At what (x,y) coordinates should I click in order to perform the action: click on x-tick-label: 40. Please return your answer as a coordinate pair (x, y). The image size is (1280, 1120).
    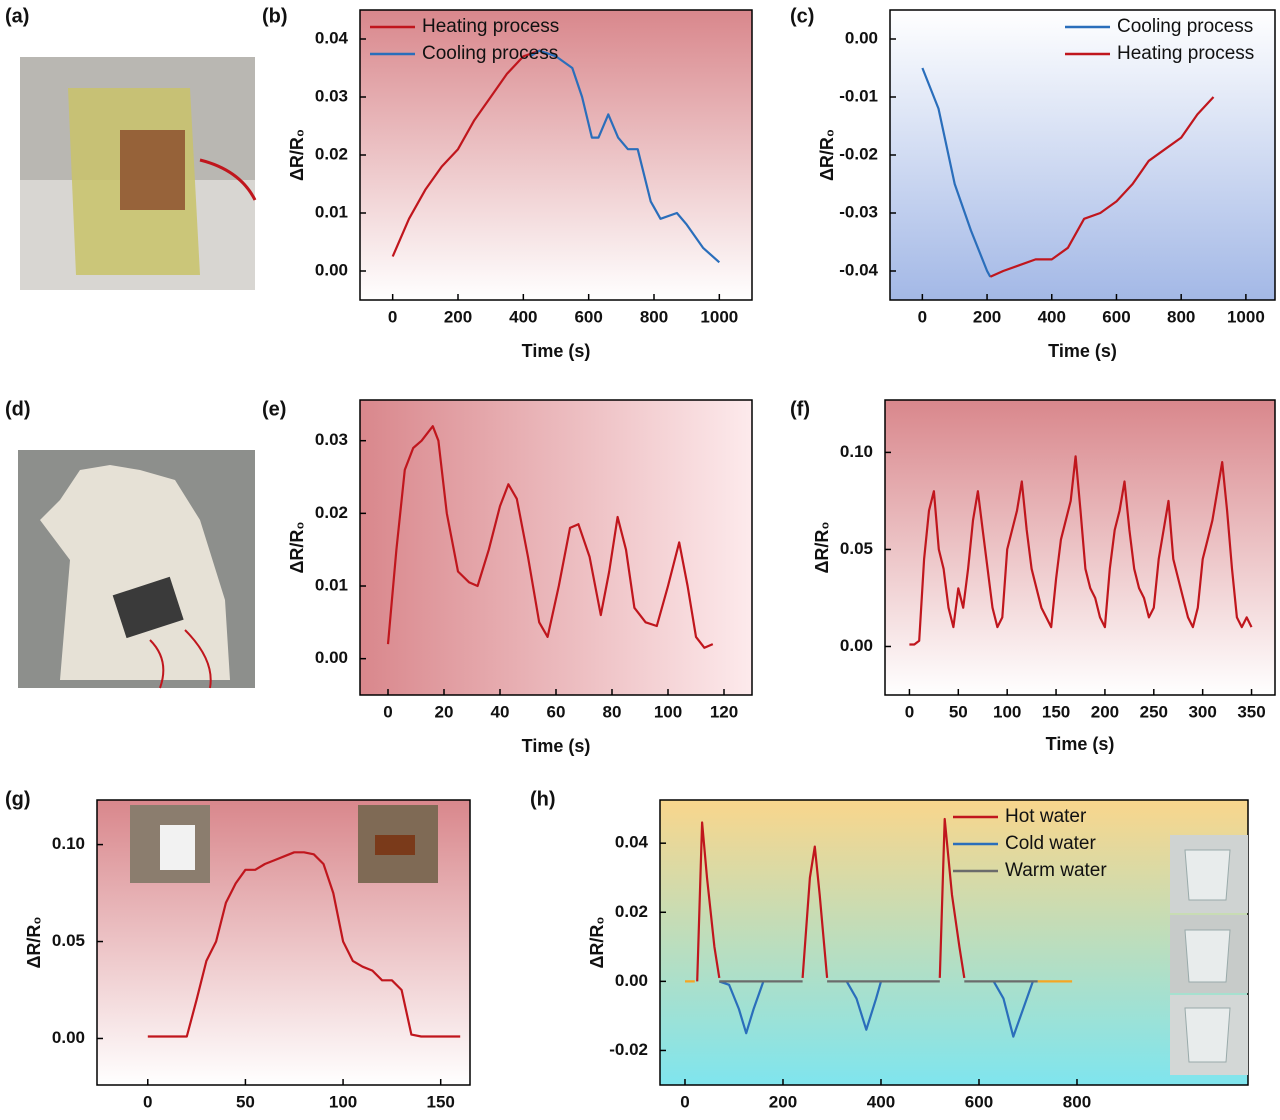
    Looking at the image, I should click on (500, 711).